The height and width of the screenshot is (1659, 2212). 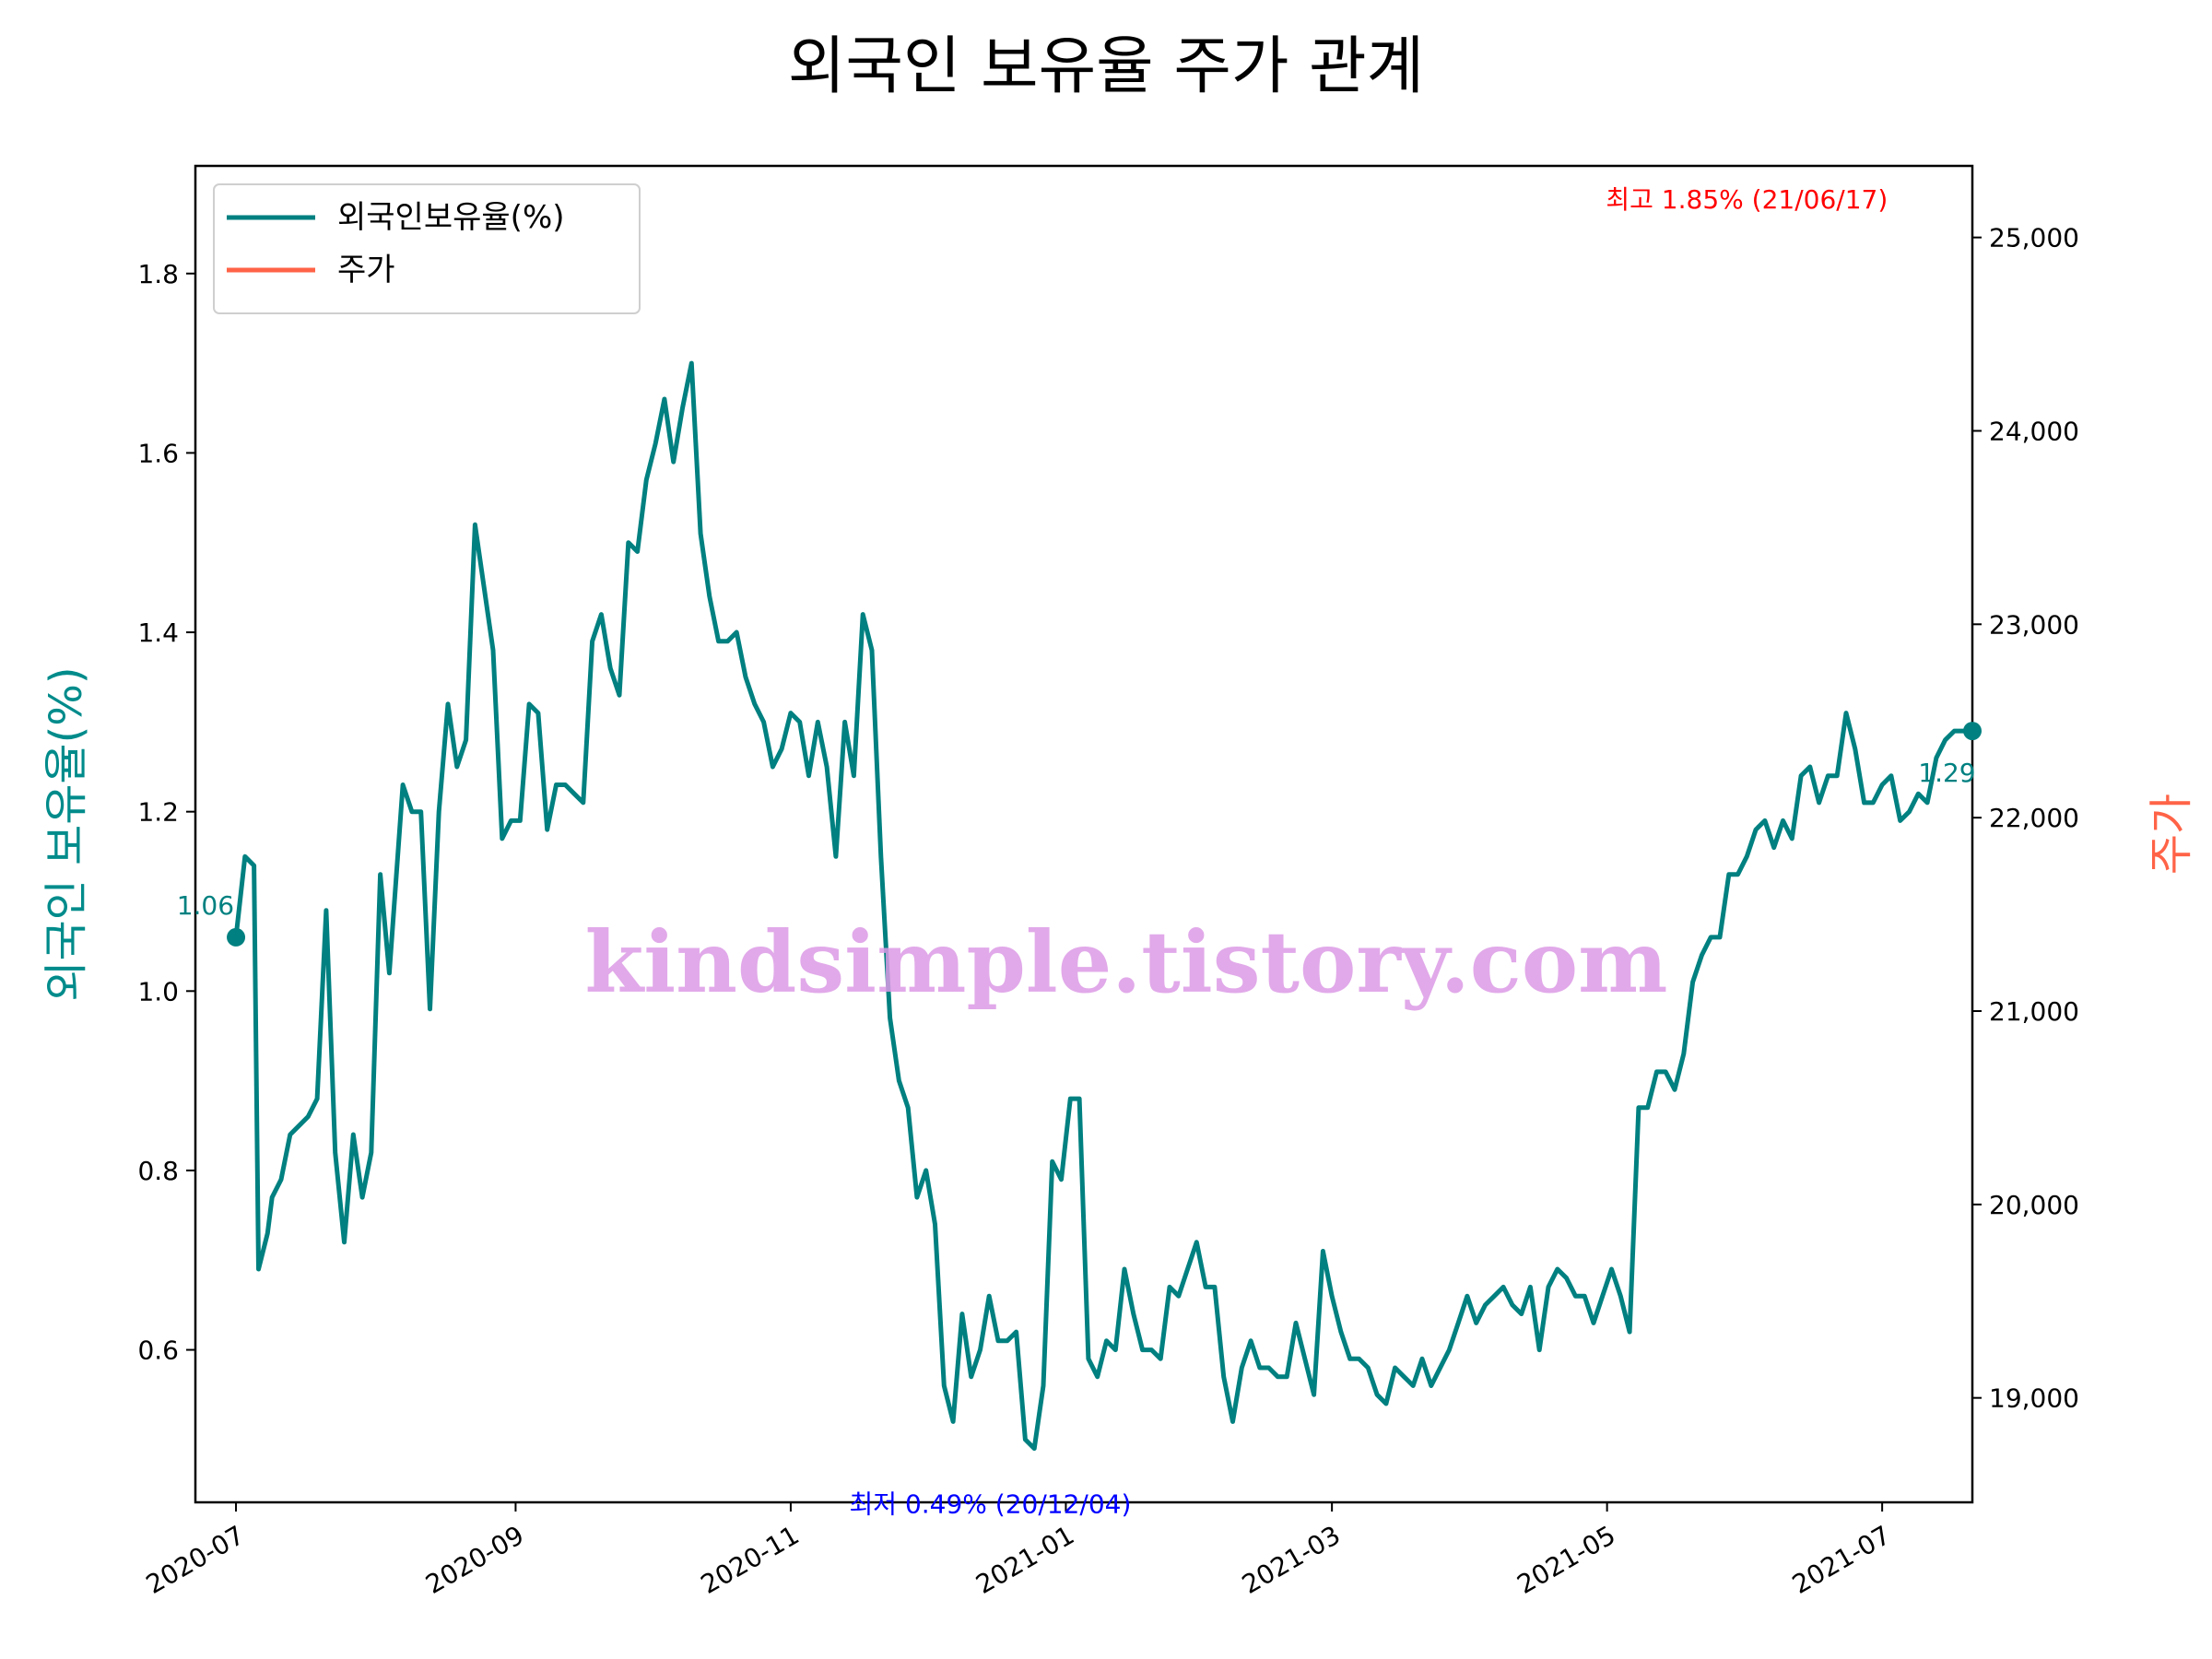 What do you see at coordinates (1125, 962) in the screenshot?
I see `watermark-text: kindsimple.tistory.com` at bounding box center [1125, 962].